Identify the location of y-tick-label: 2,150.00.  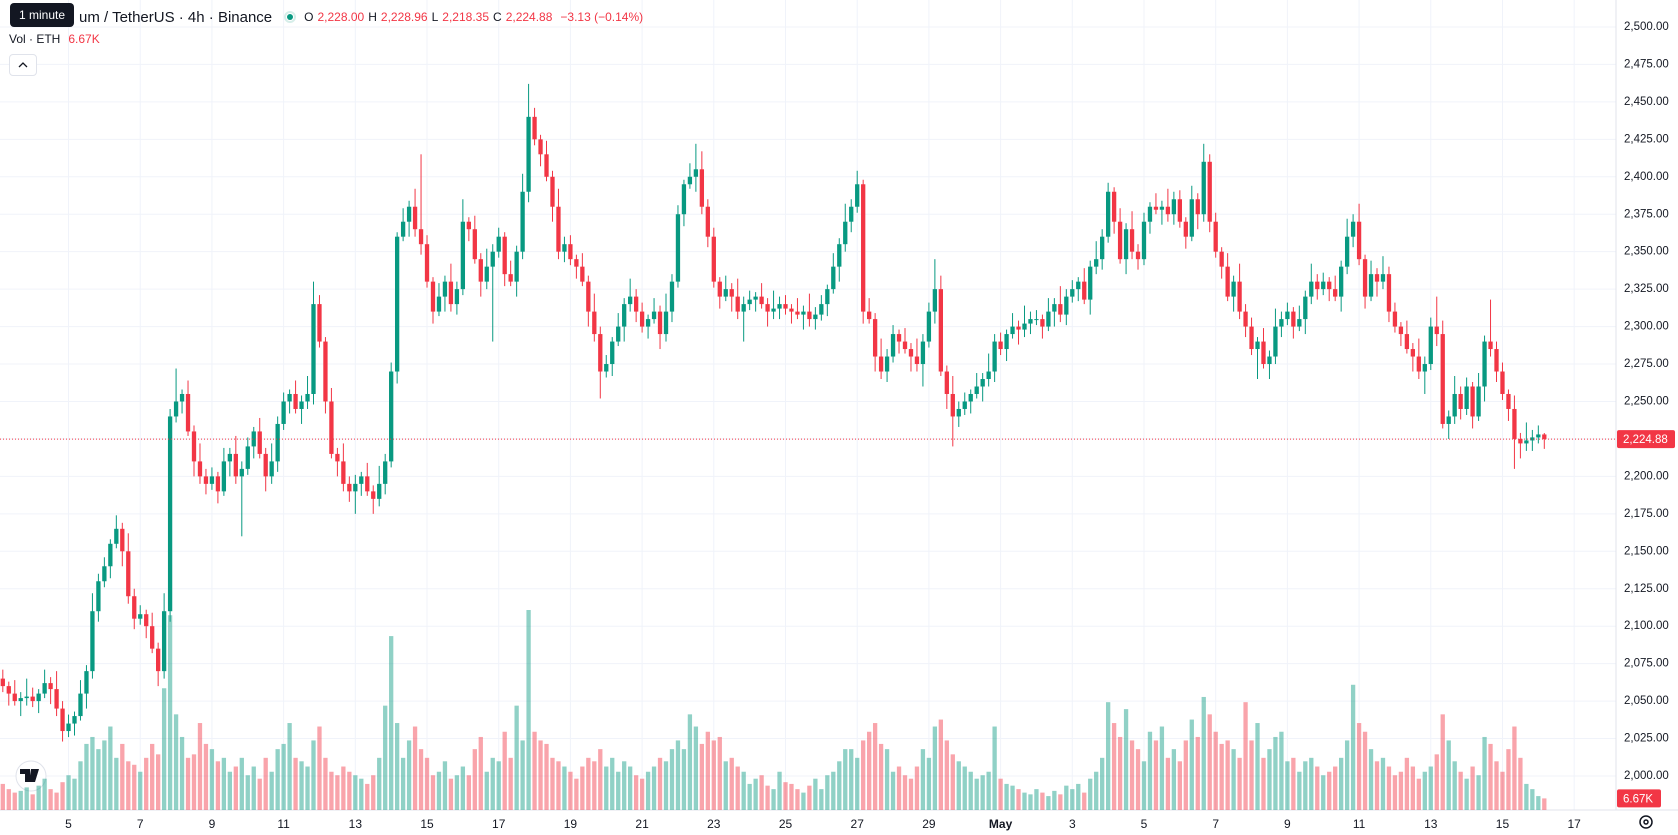
(1646, 551).